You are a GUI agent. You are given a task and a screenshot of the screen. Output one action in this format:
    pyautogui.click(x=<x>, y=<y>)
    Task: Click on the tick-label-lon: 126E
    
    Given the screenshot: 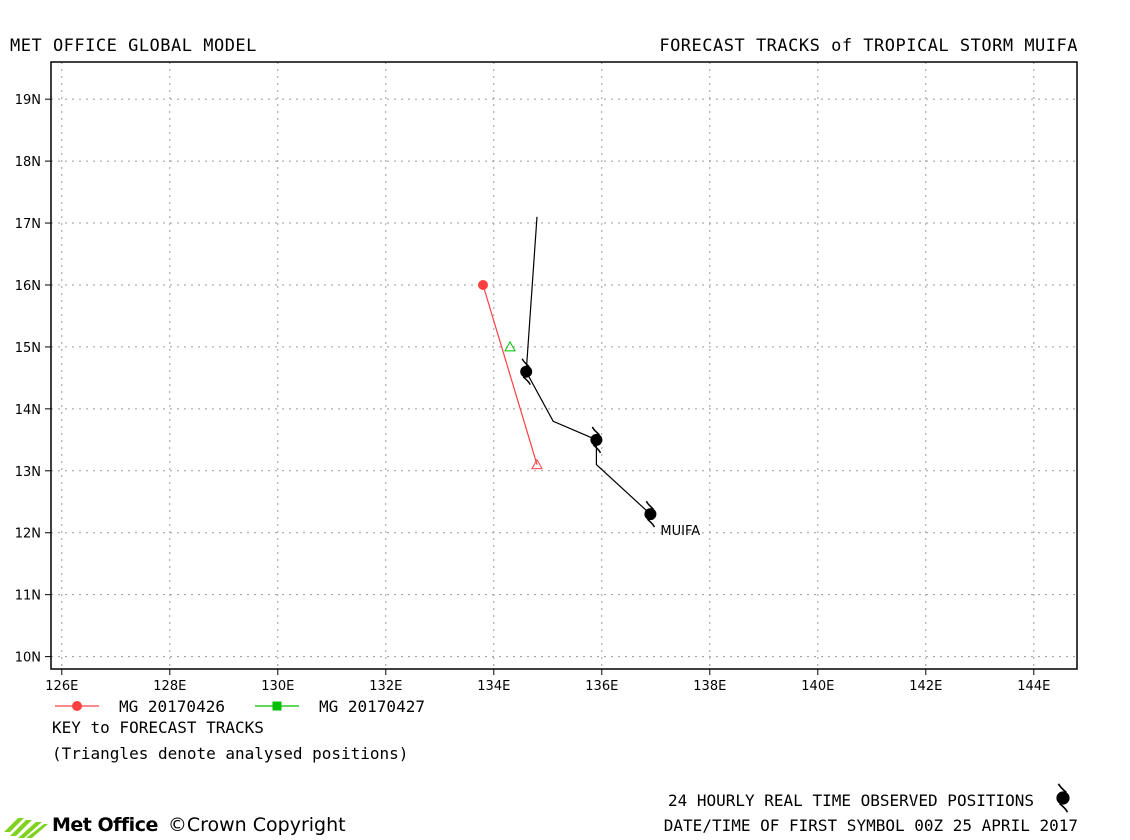 What is the action you would take?
    pyautogui.click(x=61, y=686)
    